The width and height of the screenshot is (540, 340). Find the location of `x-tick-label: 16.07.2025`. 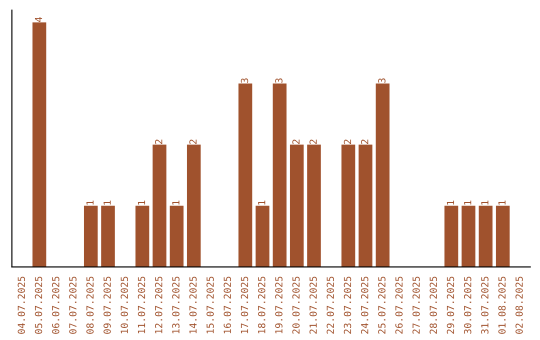

x-tick-label: 16.07.2025 is located at coordinates (228, 305).